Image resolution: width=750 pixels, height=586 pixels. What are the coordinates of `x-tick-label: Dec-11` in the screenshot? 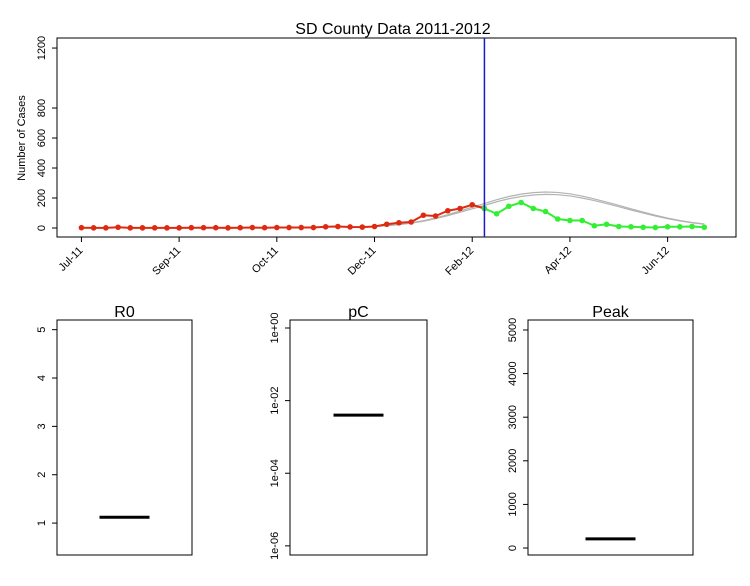 It's located at (362, 261).